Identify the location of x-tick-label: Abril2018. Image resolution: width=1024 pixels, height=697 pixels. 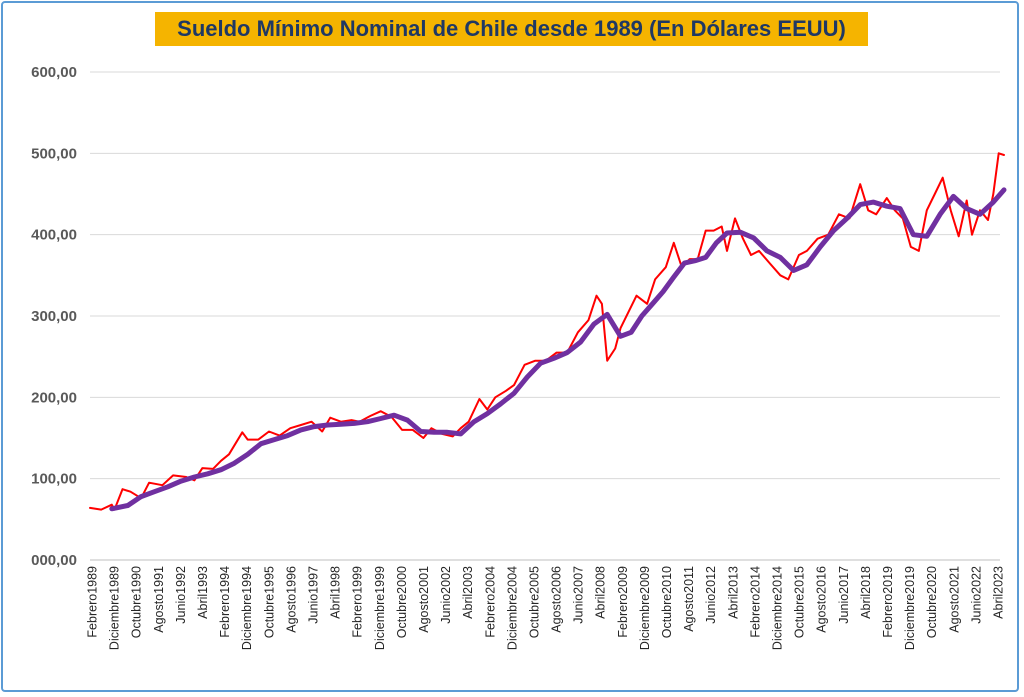
(866, 592).